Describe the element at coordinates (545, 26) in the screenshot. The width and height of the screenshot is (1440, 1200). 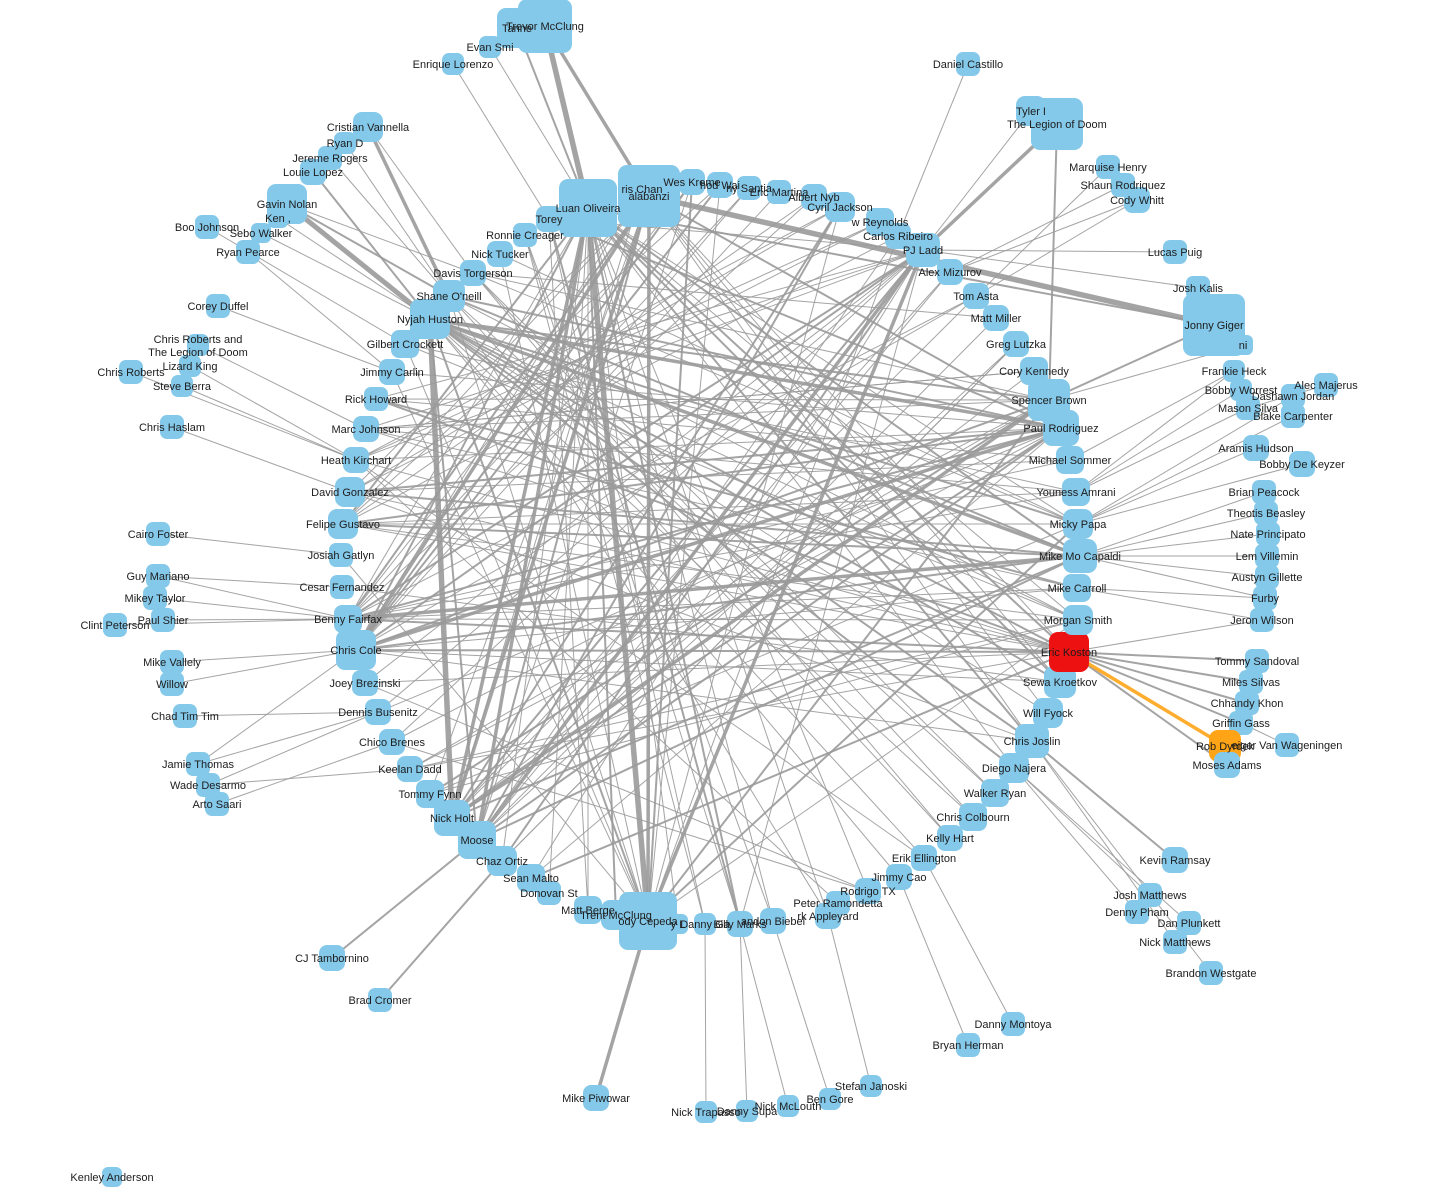
I see `node-trevor-mcclung` at that location.